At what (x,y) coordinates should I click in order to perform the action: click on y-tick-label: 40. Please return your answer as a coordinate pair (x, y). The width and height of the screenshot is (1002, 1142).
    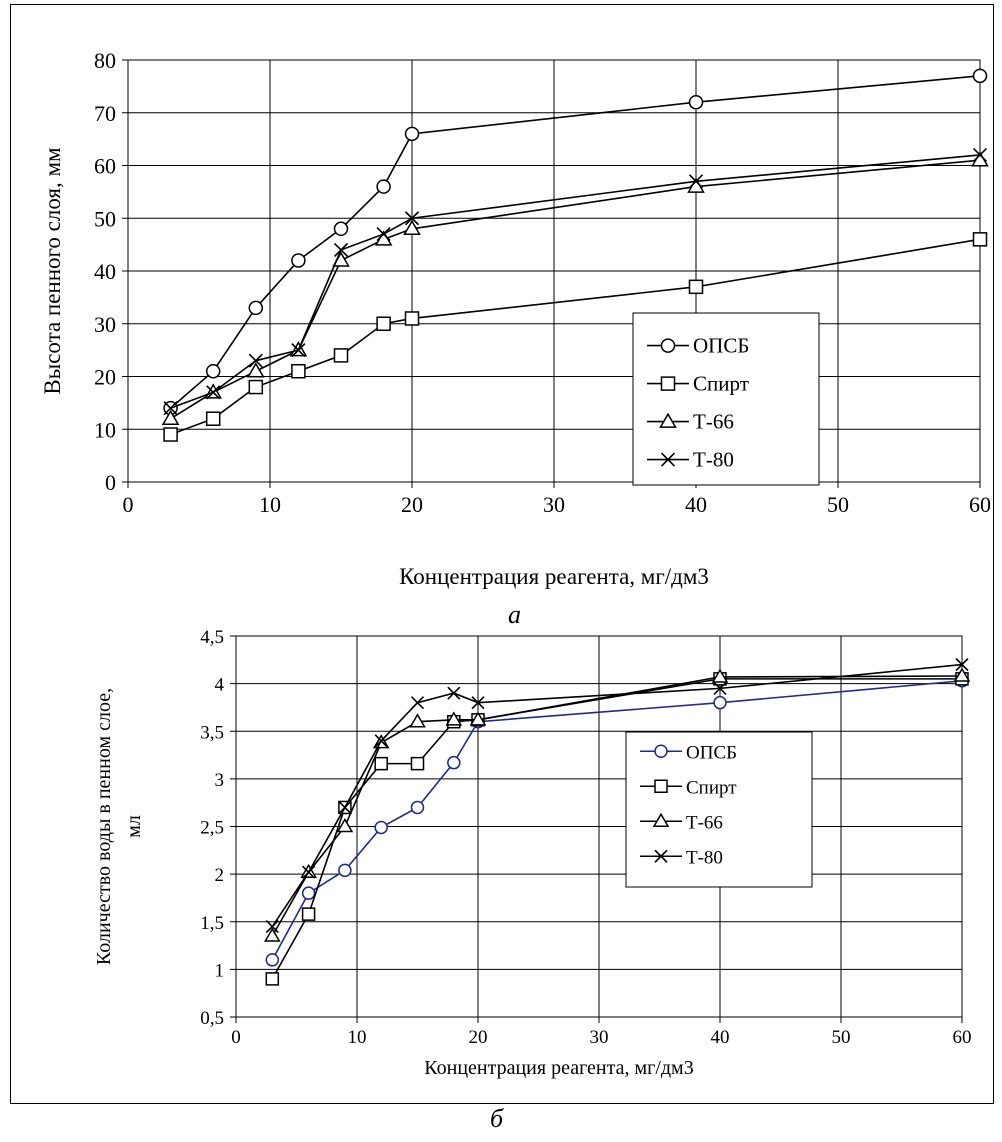
    Looking at the image, I should click on (105, 271).